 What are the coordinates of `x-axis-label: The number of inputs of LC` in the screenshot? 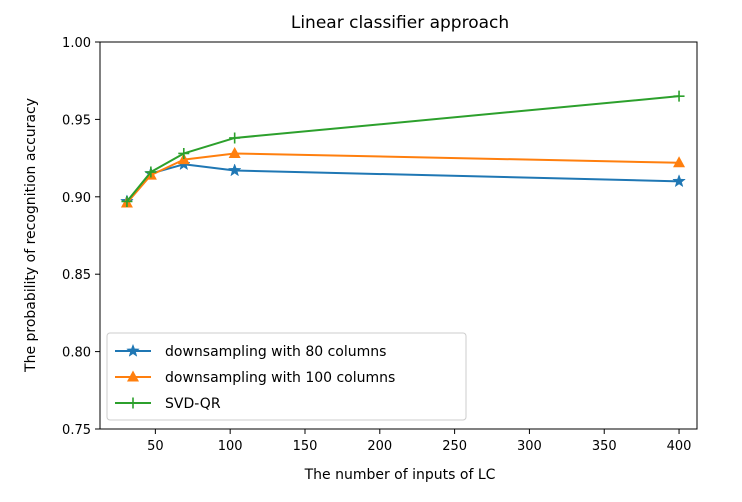 It's located at (400, 475).